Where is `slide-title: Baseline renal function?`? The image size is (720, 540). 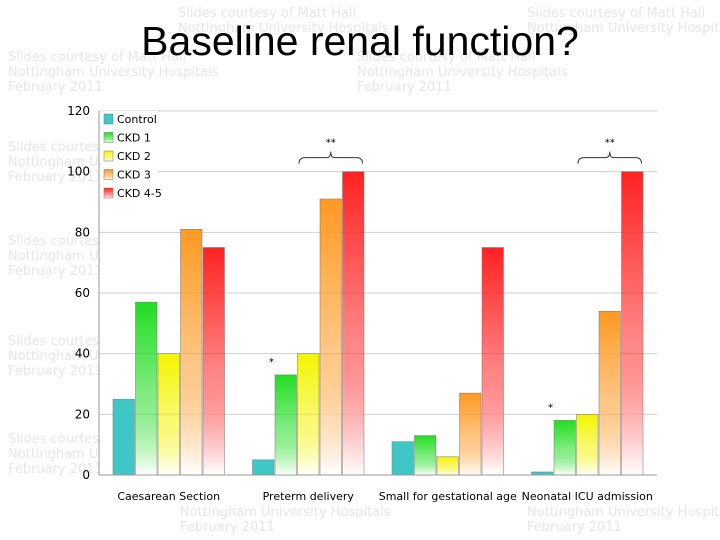 slide-title: Baseline renal function? is located at coordinates (360, 41).